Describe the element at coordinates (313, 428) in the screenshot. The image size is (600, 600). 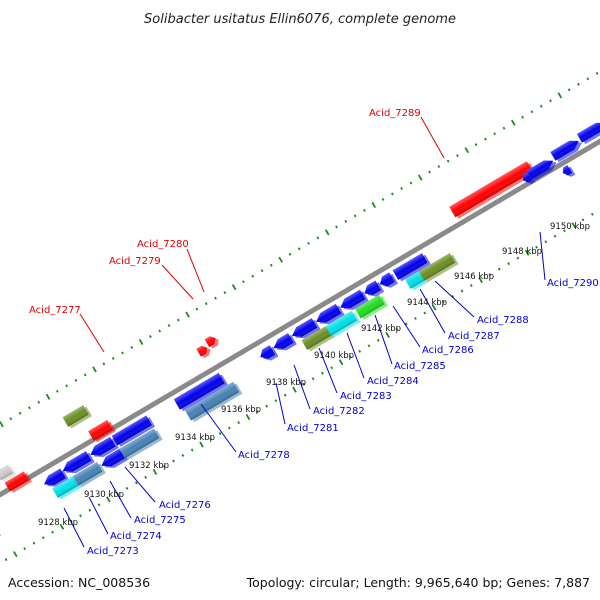
I see `gene-label-acid-7281: Acid_7281` at that location.